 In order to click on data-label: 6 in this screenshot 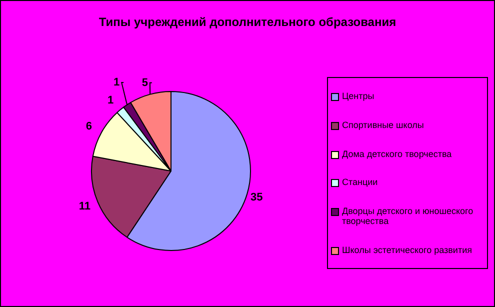, I will do `click(89, 126)`.